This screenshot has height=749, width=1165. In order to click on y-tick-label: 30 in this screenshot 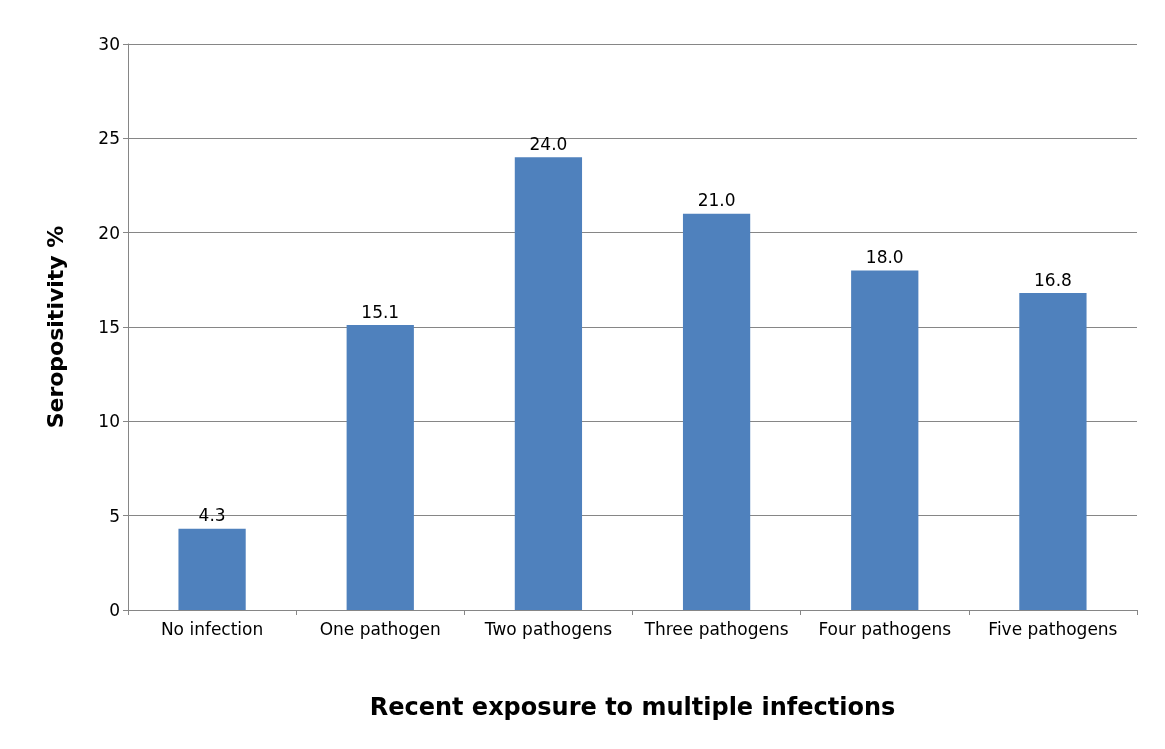, I will do `click(109, 44)`.